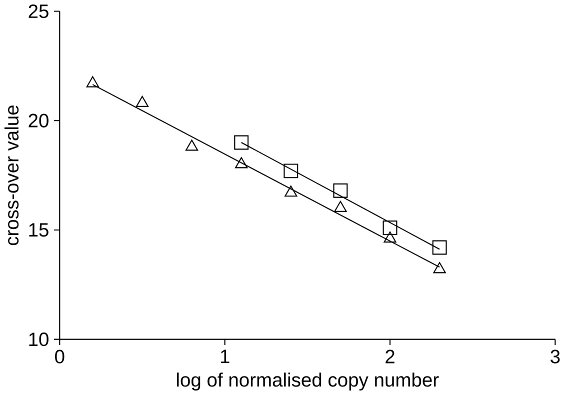 The image size is (565, 395). Describe the element at coordinates (38, 11) in the screenshot. I see `y-tick-label: 25` at that location.